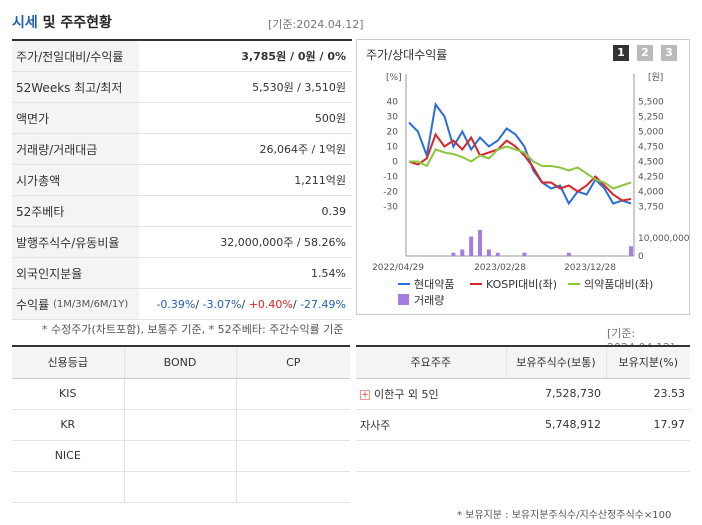  Describe the element at coordinates (62, 23) in the screenshot. I see `page-title: 시세 및 주주현황` at that location.